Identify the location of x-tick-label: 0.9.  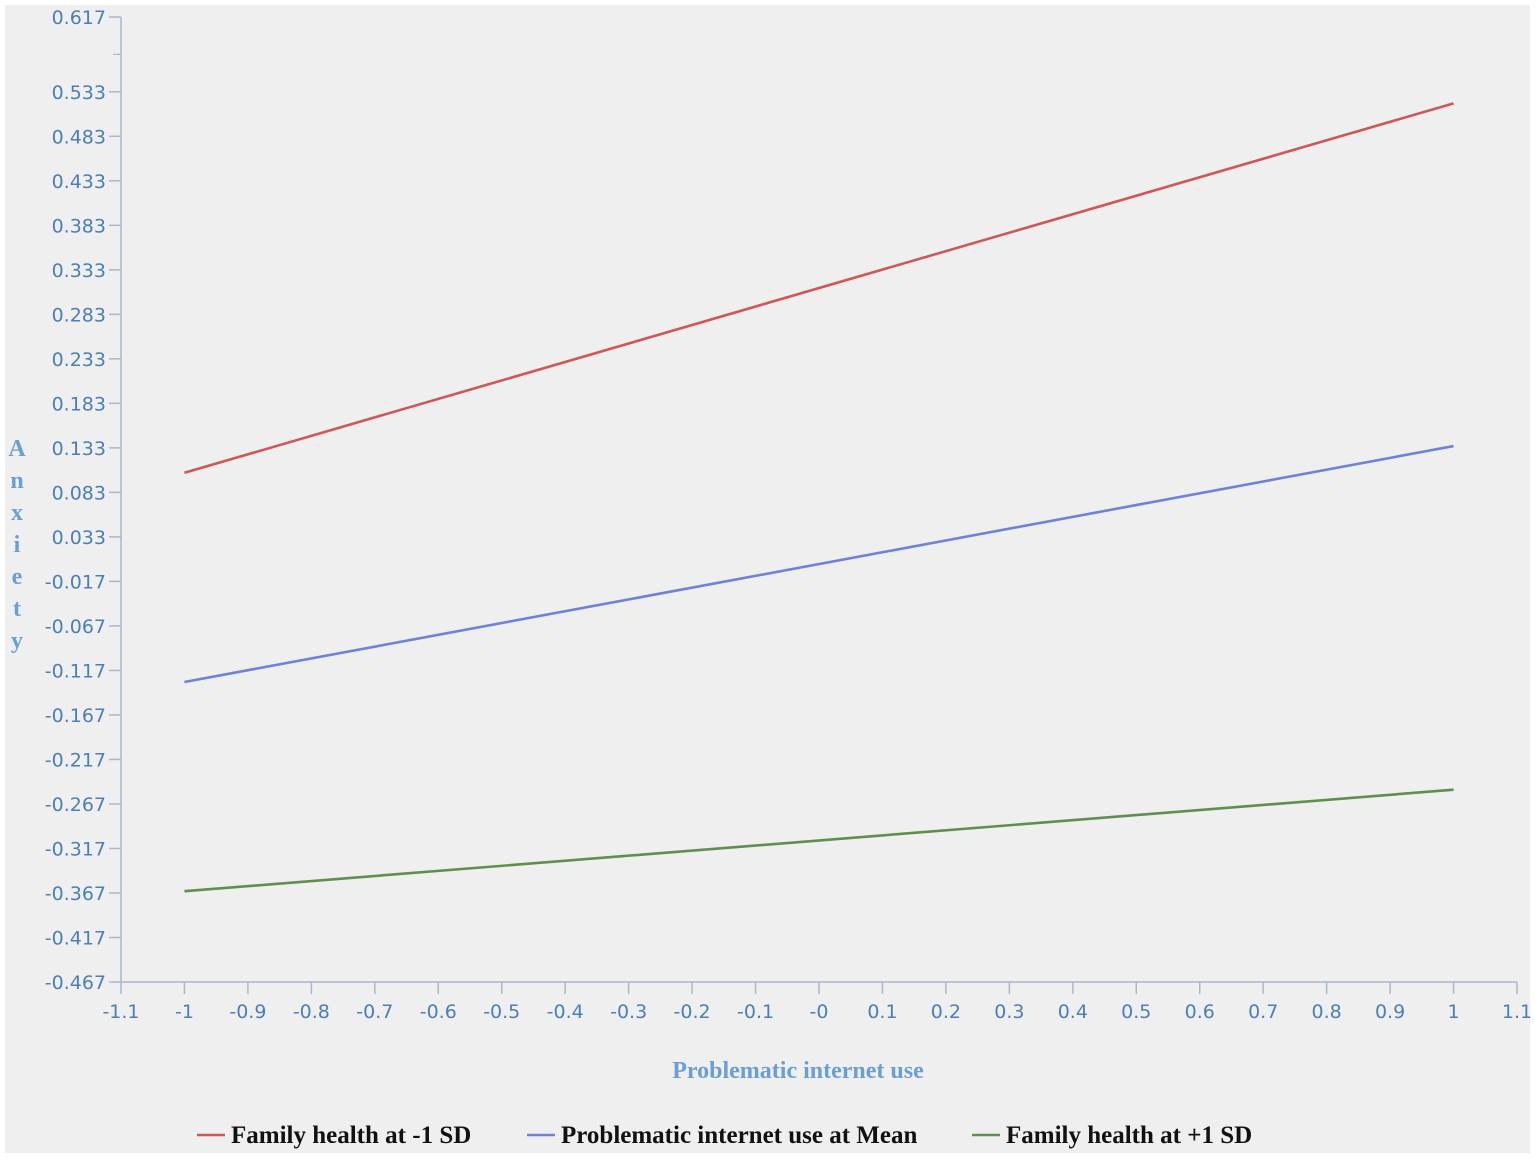
(1390, 1012).